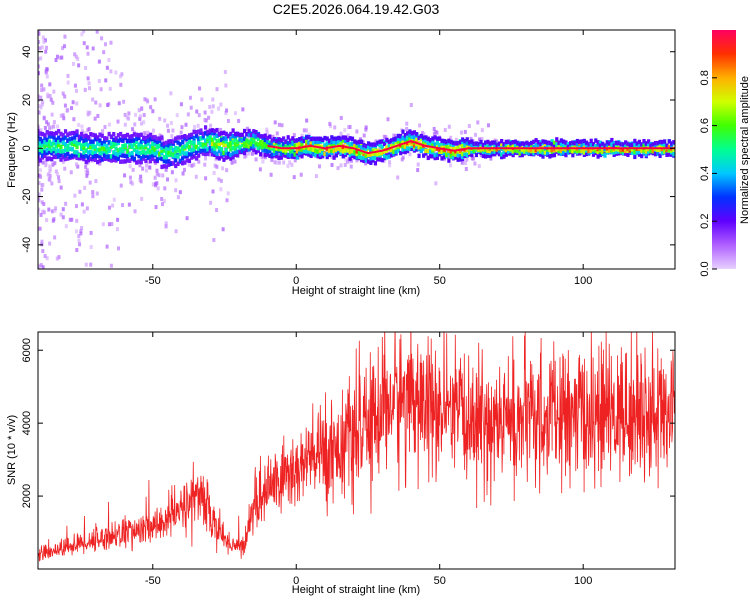 The height and width of the screenshot is (600, 750). What do you see at coordinates (27, 423) in the screenshot?
I see `snr-y-tick-label: 4000` at bounding box center [27, 423].